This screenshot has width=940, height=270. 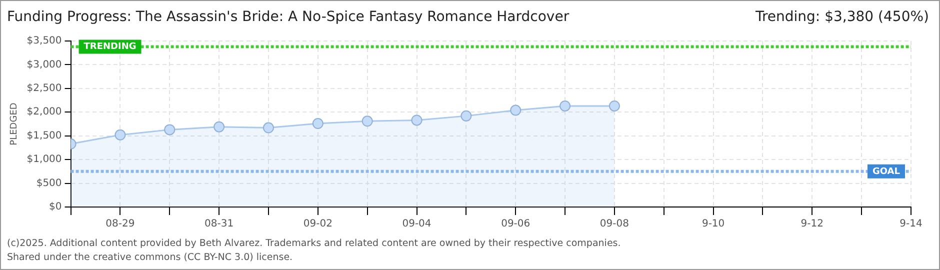 What do you see at coordinates (317, 224) in the screenshot?
I see `x-tick-label: 09-02` at bounding box center [317, 224].